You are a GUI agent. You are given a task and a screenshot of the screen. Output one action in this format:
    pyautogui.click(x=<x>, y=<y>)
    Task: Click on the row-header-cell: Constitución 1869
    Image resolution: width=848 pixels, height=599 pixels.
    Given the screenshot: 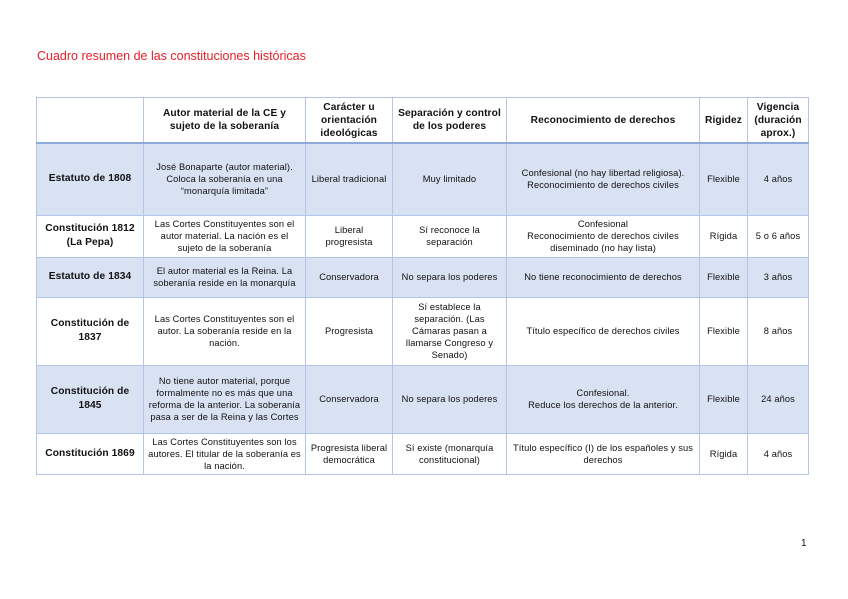 What is the action you would take?
    pyautogui.click(x=90, y=453)
    